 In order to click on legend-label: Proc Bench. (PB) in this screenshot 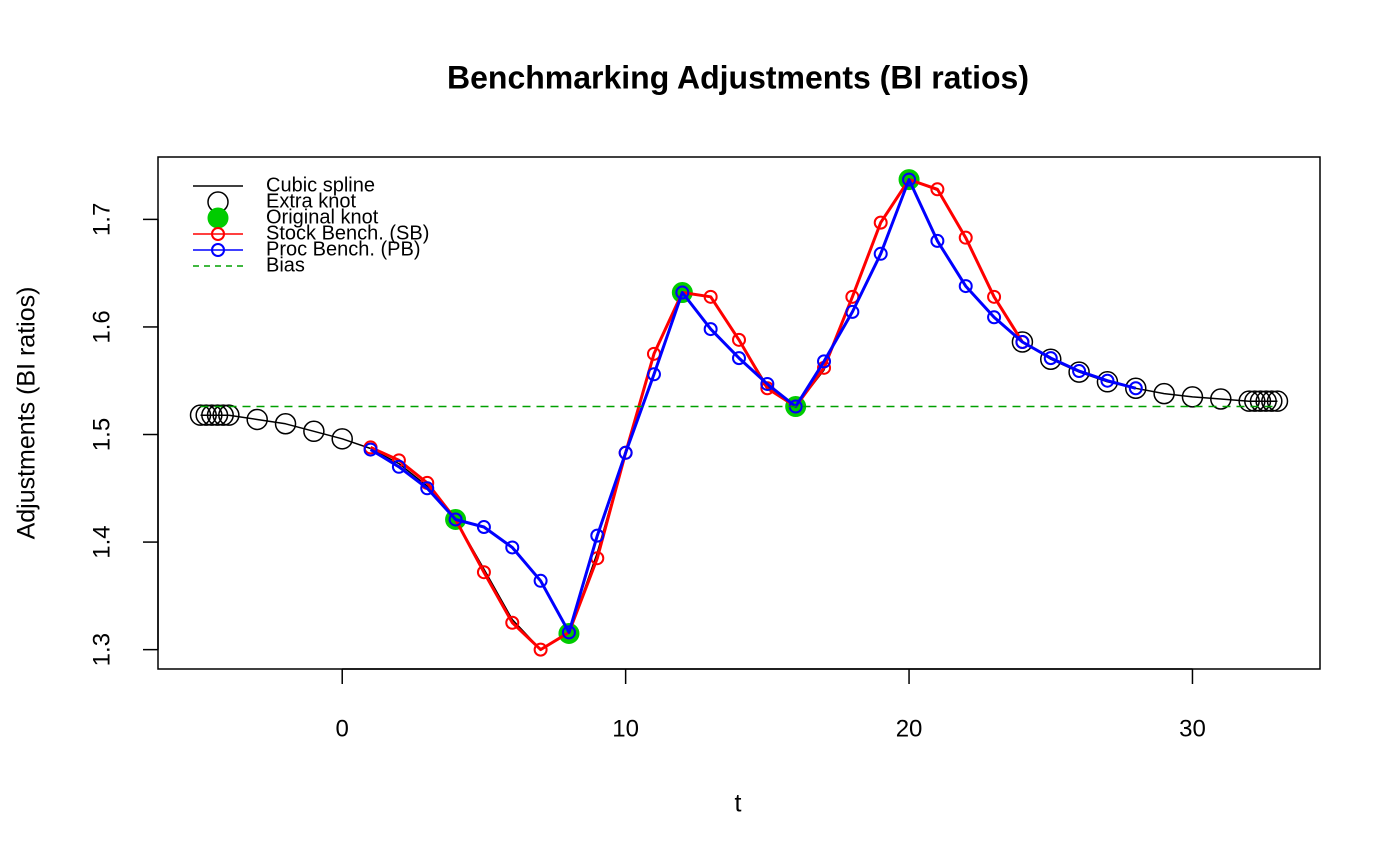, I will do `click(343, 249)`.